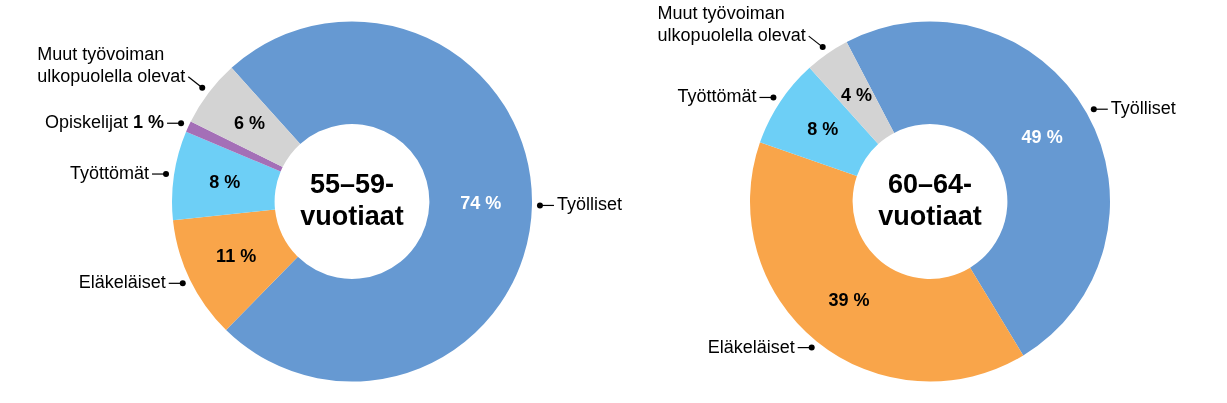  Describe the element at coordinates (481, 203) in the screenshot. I see `data-label: 74 %` at that location.